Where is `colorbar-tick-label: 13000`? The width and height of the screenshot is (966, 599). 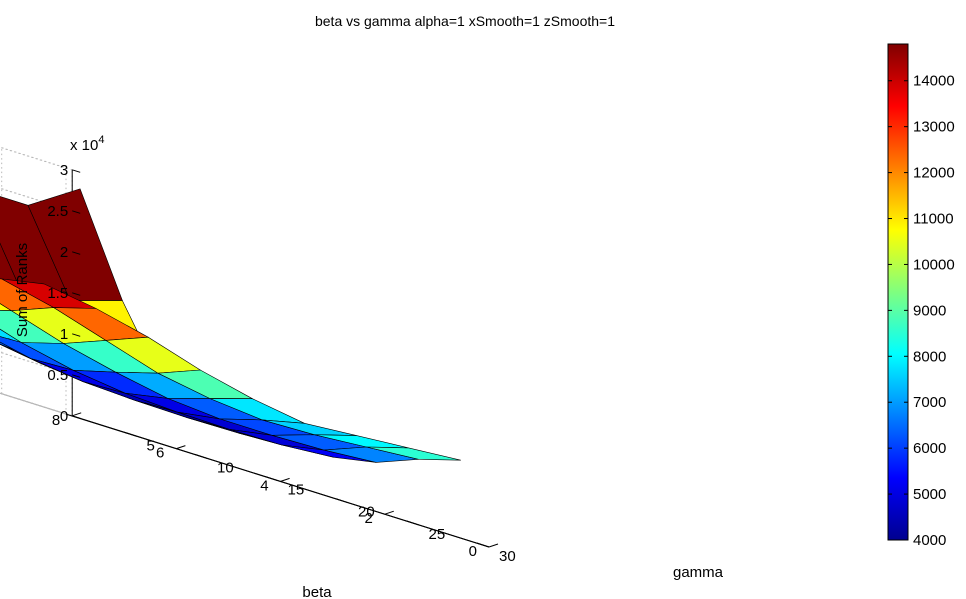
colorbar-tick-label: 13000 is located at coordinates (934, 127).